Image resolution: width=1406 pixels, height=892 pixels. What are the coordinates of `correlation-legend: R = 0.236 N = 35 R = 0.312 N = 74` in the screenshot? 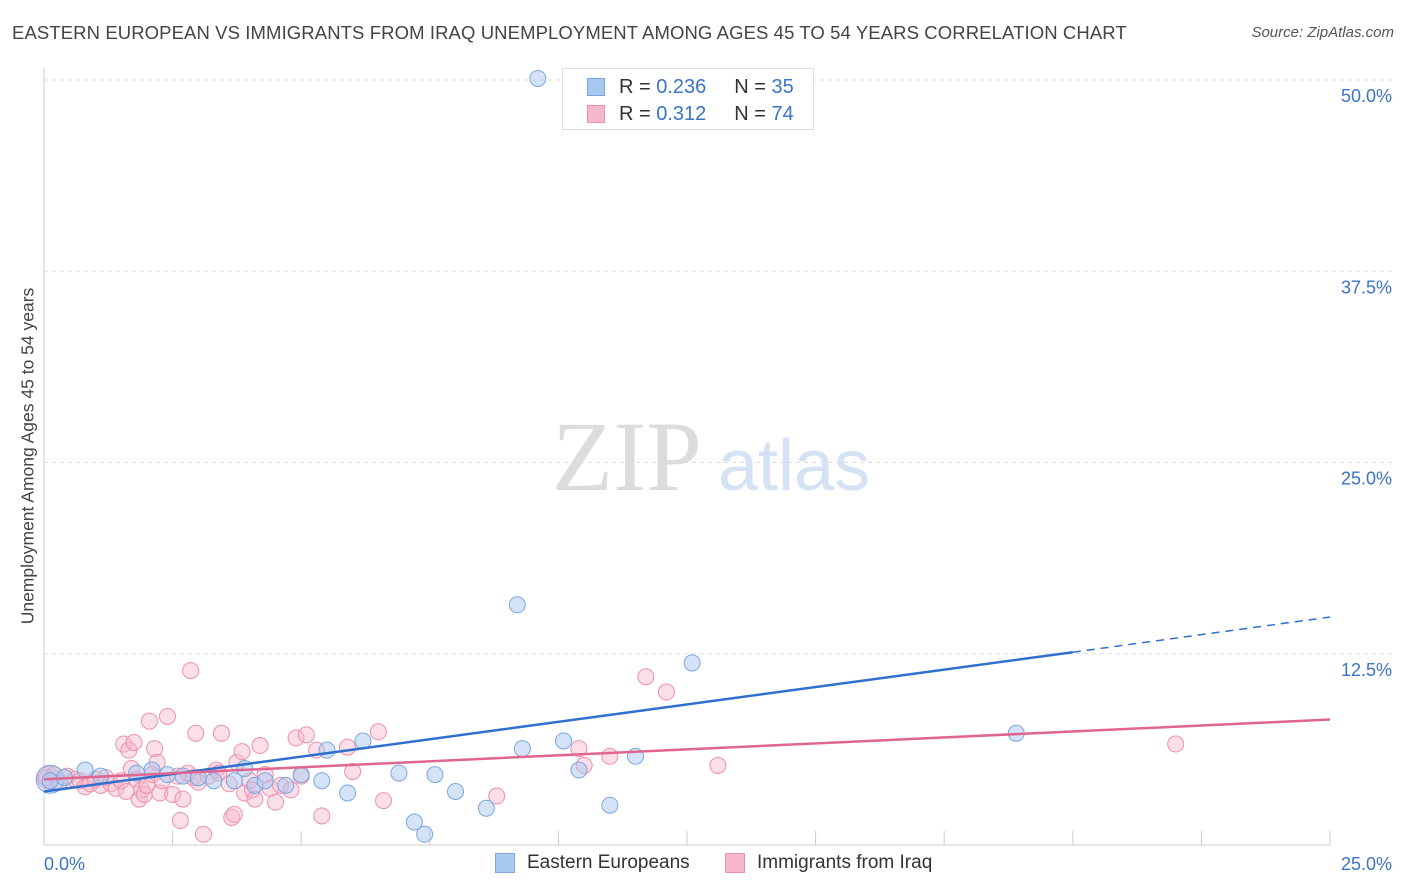 It's located at (688, 99).